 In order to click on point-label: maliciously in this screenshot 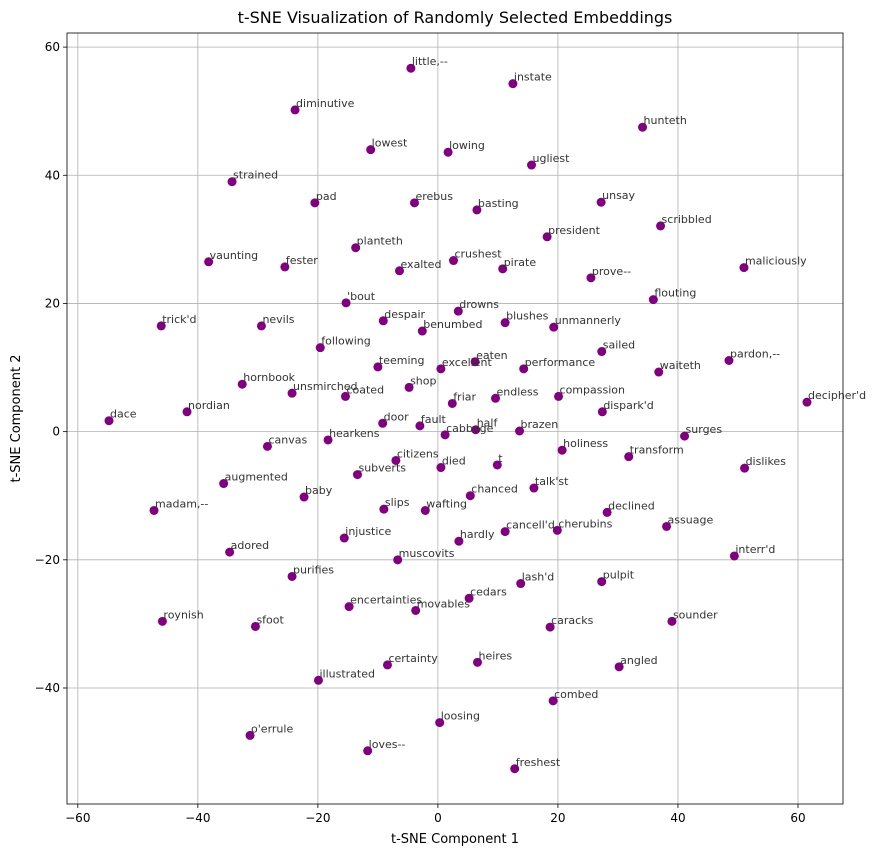, I will do `click(776, 261)`.